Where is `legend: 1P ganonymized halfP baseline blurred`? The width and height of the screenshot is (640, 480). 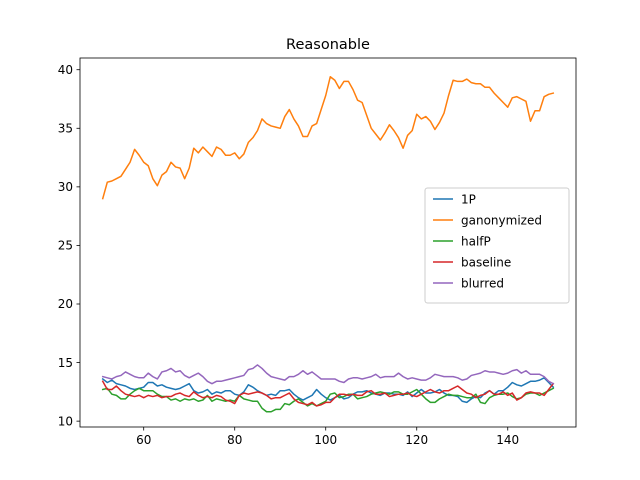
legend: 1P ganonymized halfP baseline blurred is located at coordinates (497, 245).